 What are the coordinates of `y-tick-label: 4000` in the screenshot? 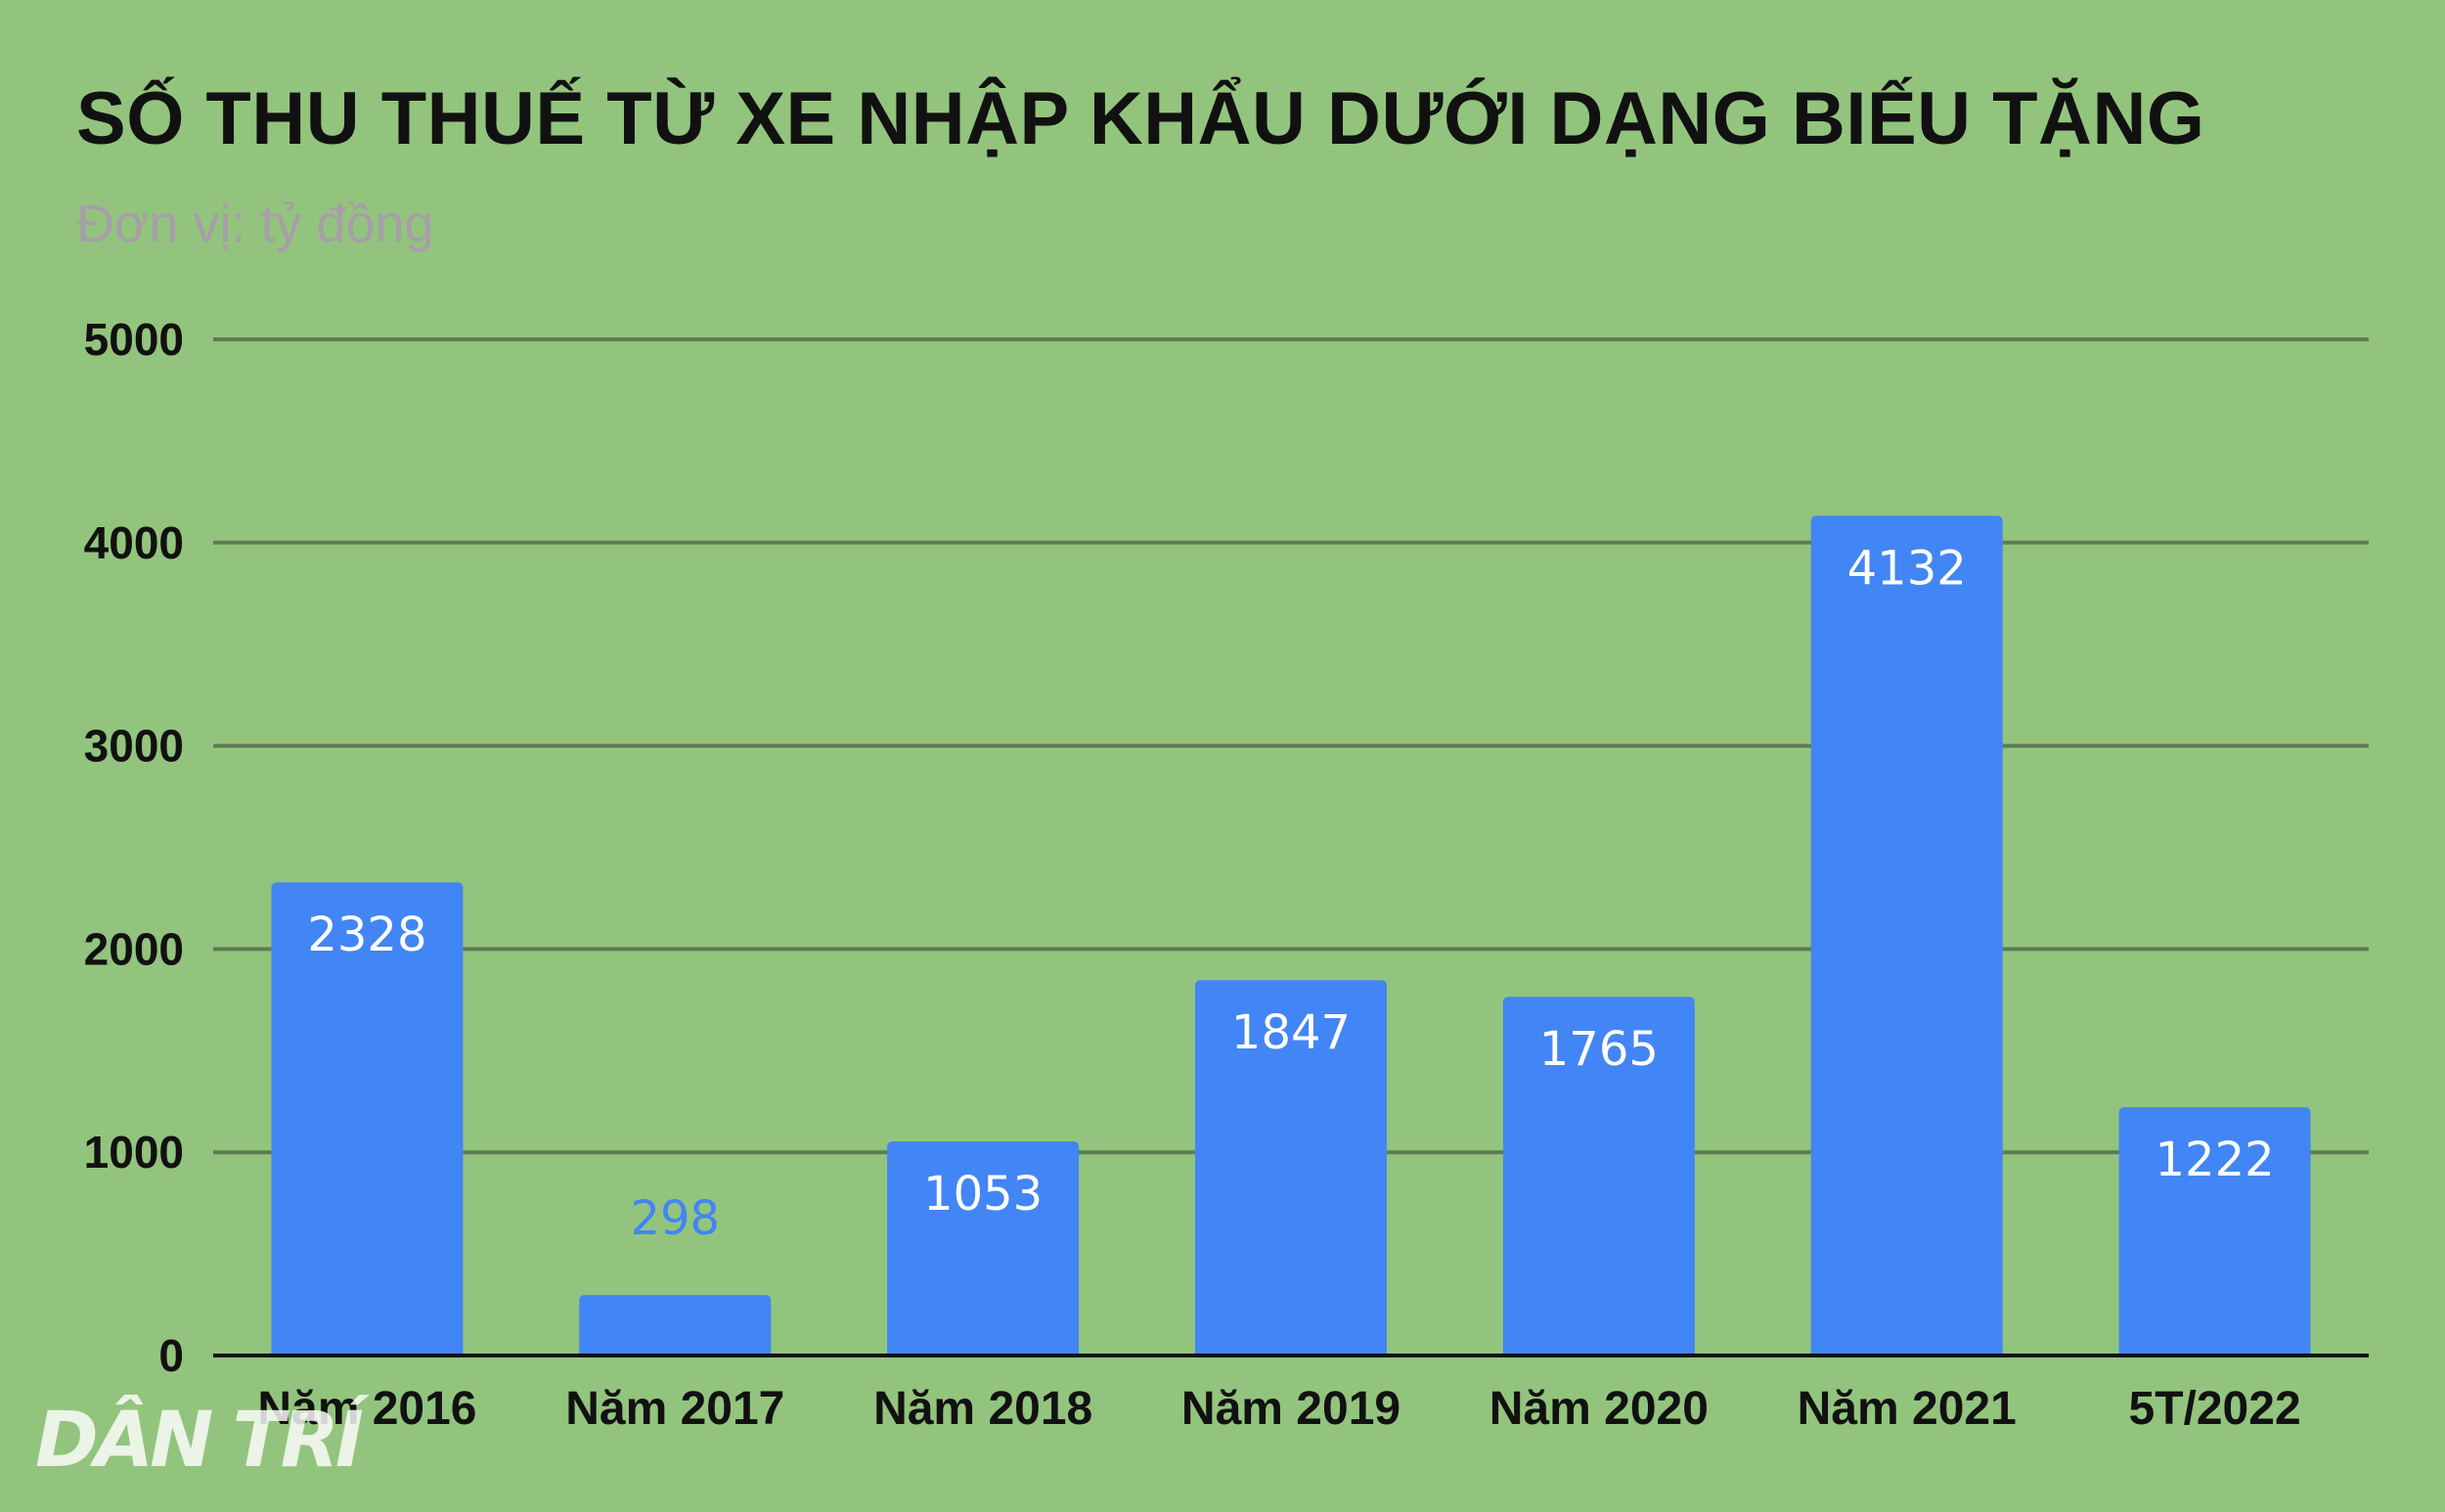 It's located at (134, 543).